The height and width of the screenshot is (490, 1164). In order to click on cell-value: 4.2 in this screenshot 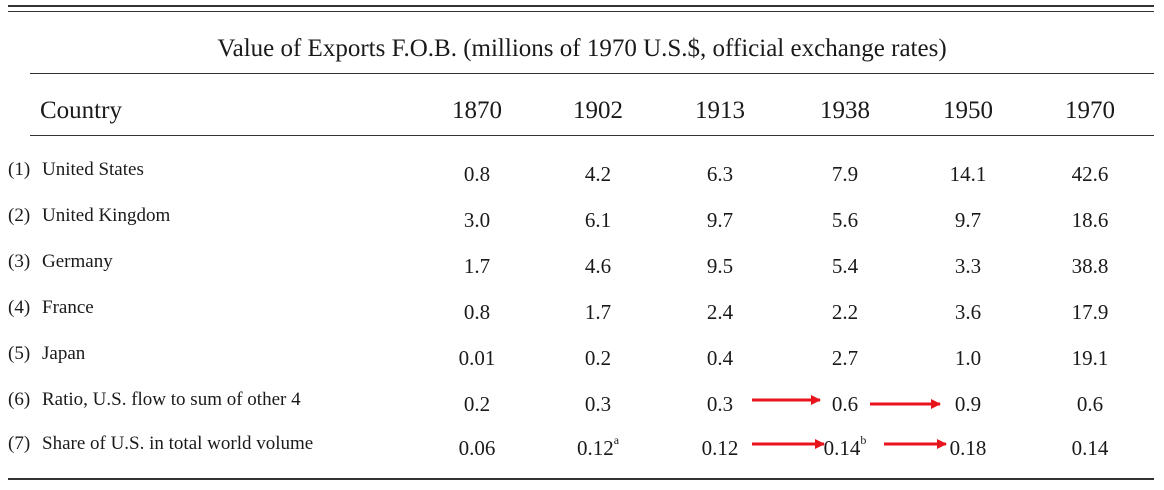, I will do `click(598, 174)`.